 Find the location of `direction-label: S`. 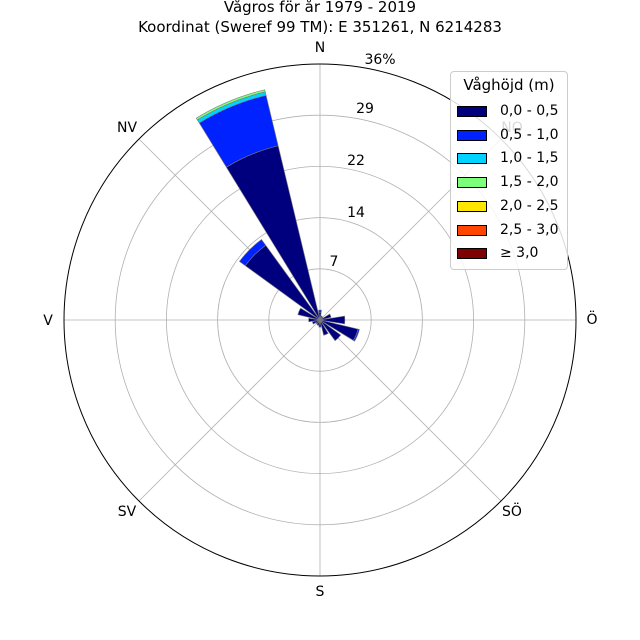

direction-label: S is located at coordinates (320, 592).